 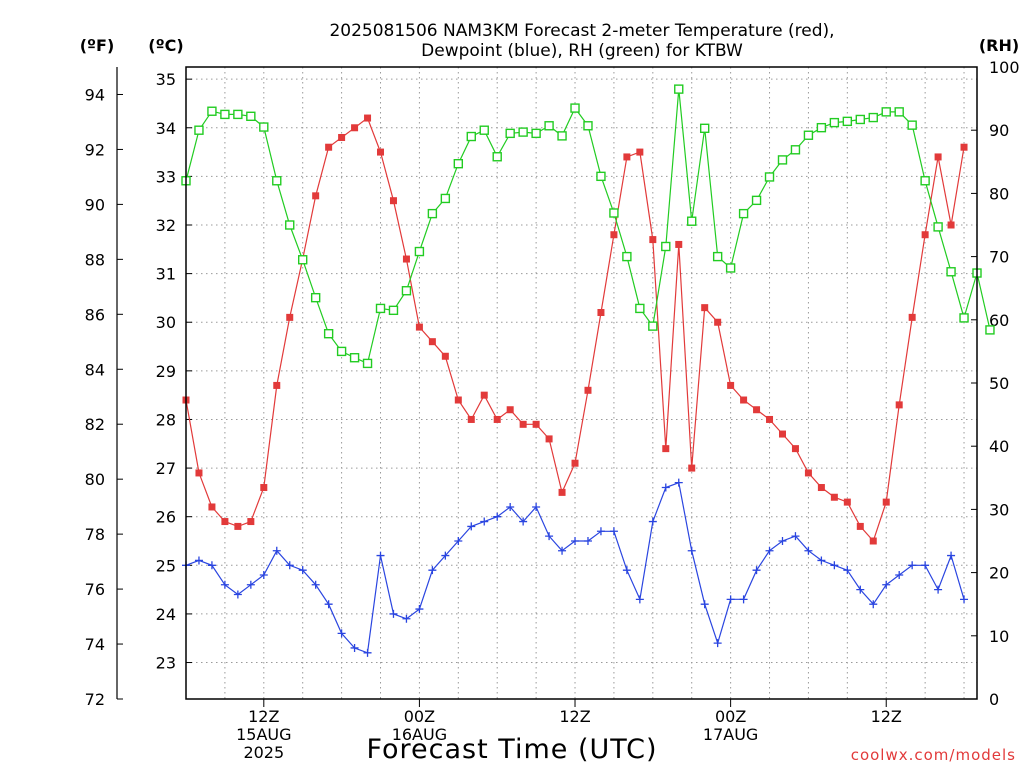 I want to click on celsius-tick-label: 23, so click(x=166, y=663).